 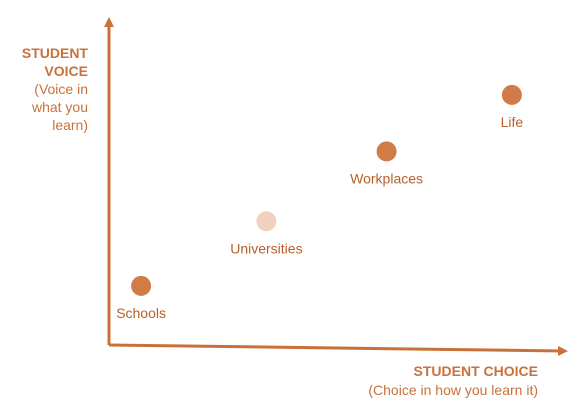 I want to click on y-axis-subtitle-line-3: learn), so click(x=70, y=125).